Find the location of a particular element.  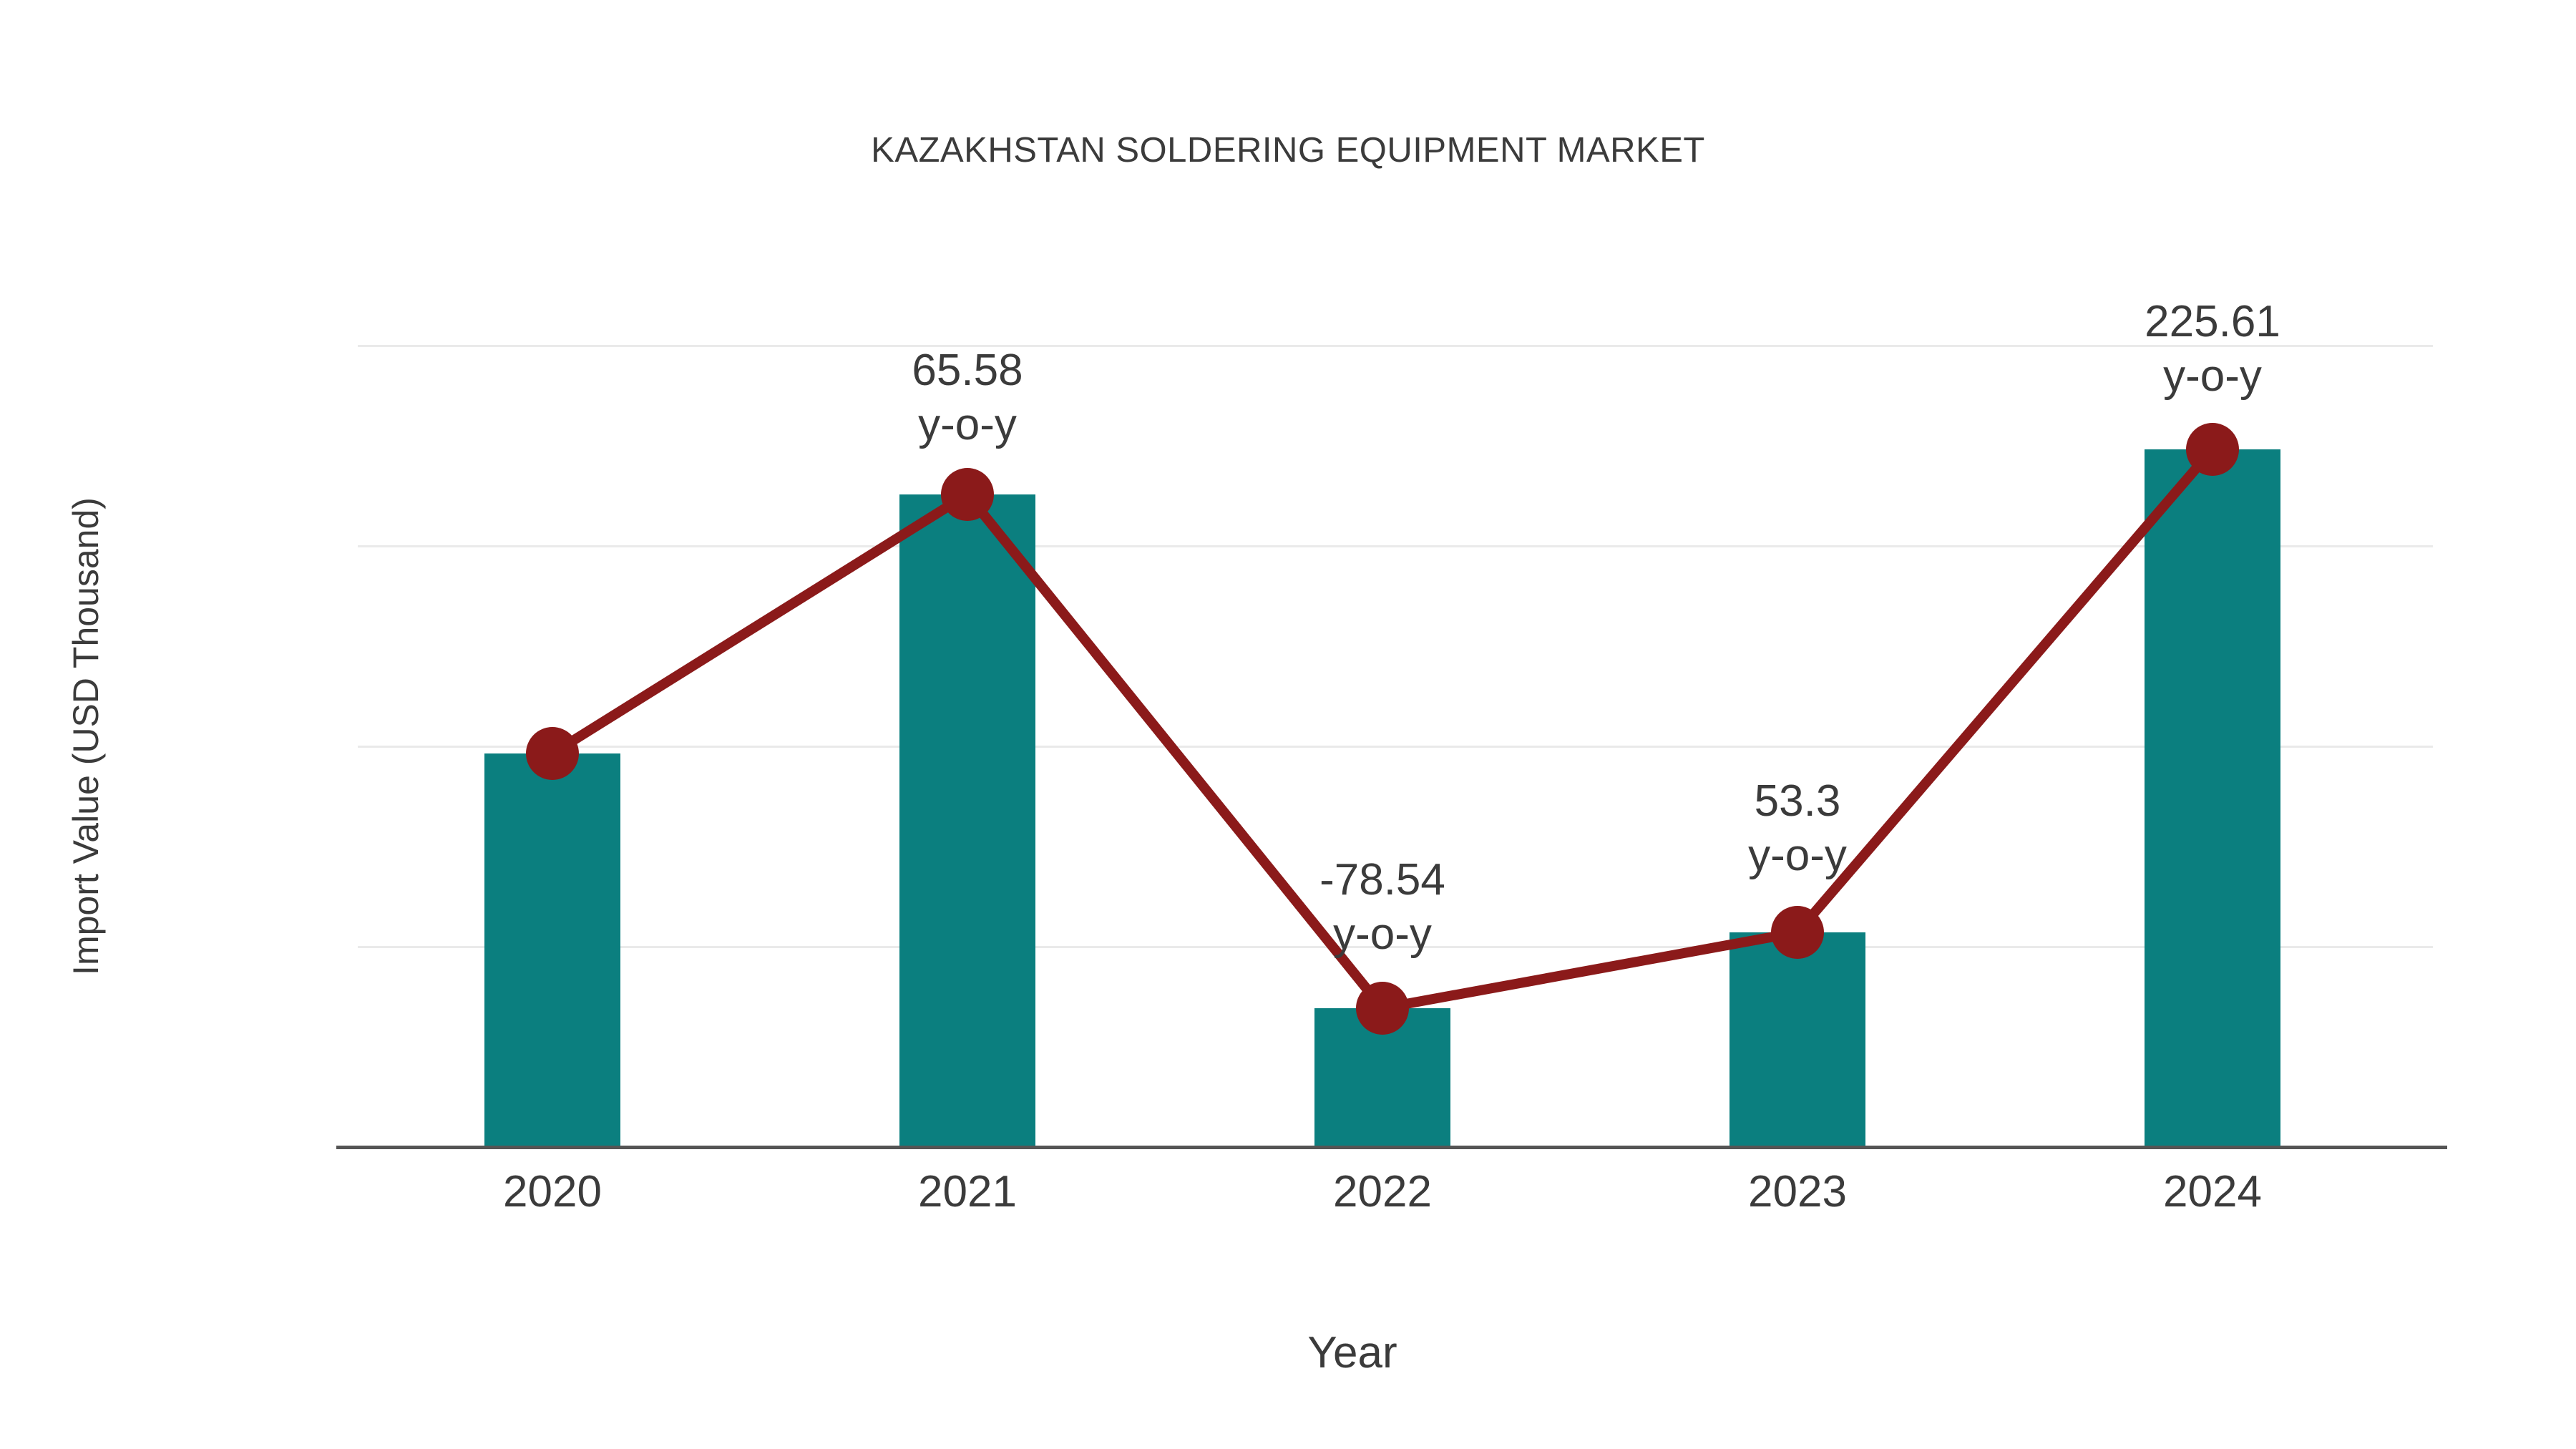

data-label-2023: 53.3 y-o-y is located at coordinates (1797, 828).